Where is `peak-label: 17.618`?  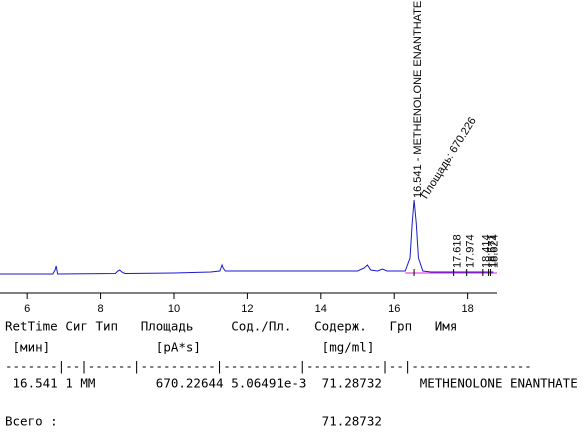
peak-label: 17.618 is located at coordinates (458, 251).